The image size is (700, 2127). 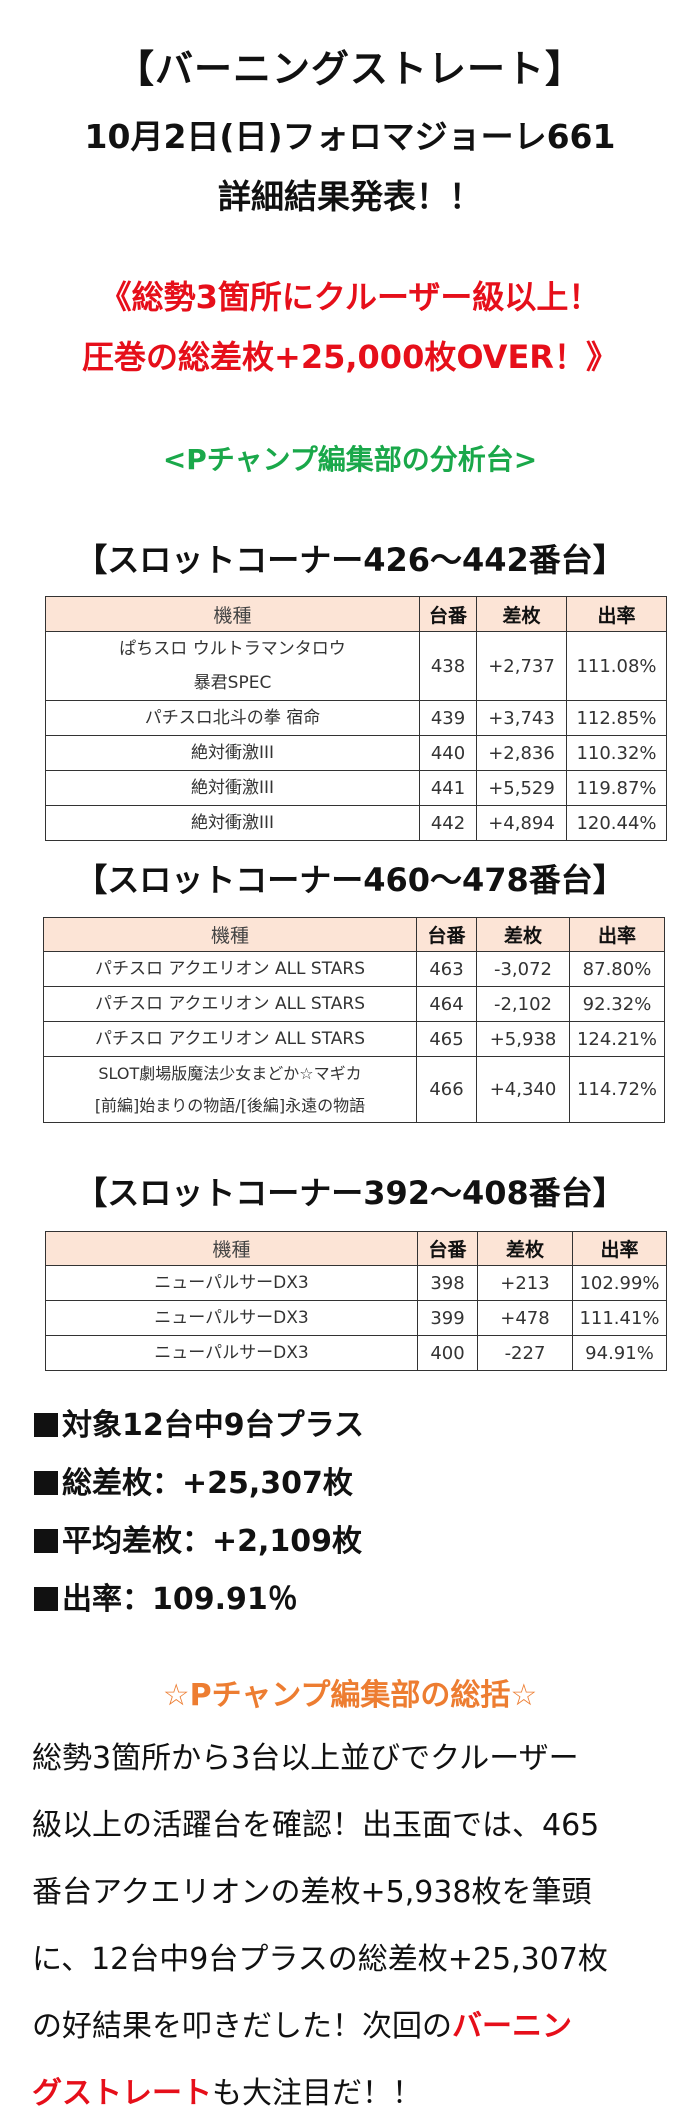 I want to click on review-line: グストレートも大注目だ！！, so click(x=227, y=2093).